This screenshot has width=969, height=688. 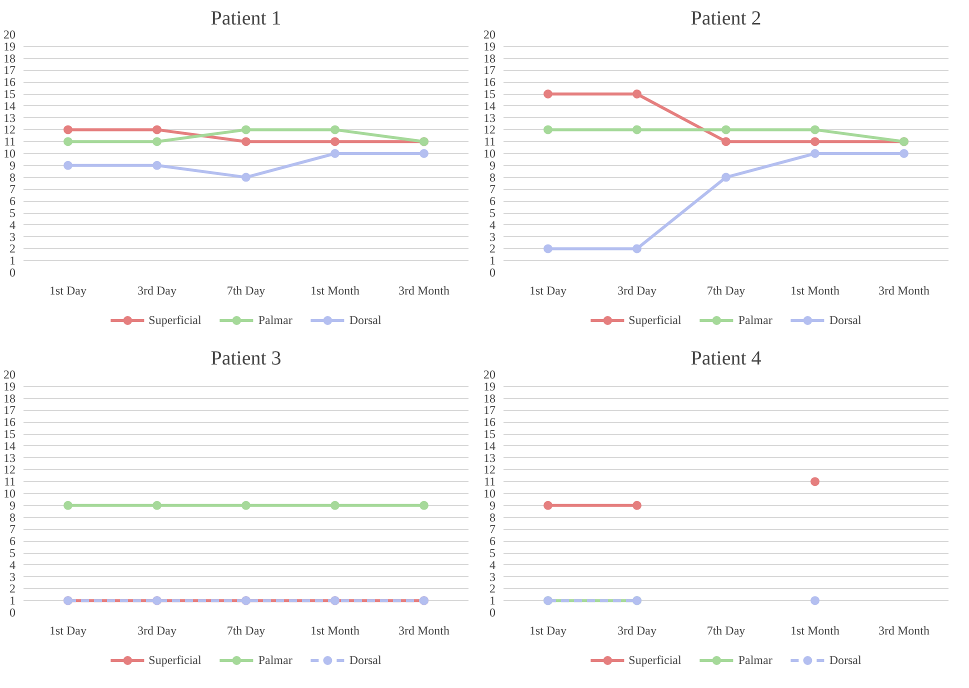 What do you see at coordinates (490, 375) in the screenshot?
I see `y-tick-label: 20` at bounding box center [490, 375].